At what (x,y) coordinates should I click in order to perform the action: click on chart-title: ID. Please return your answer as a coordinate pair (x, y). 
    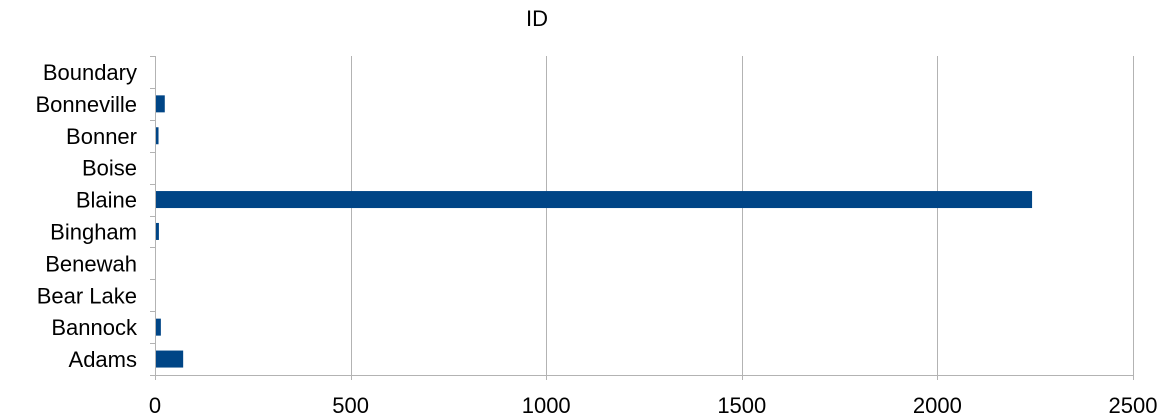
    Looking at the image, I should click on (537, 18).